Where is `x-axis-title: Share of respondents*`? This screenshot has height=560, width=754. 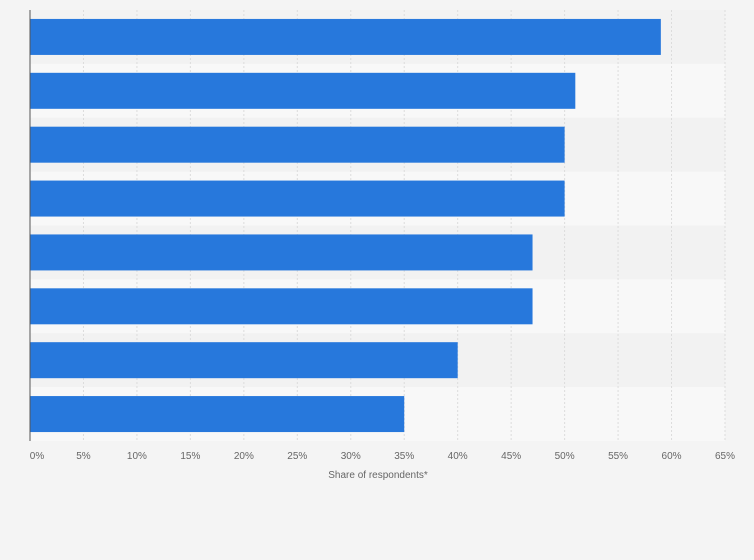 x-axis-title: Share of respondents* is located at coordinates (378, 475).